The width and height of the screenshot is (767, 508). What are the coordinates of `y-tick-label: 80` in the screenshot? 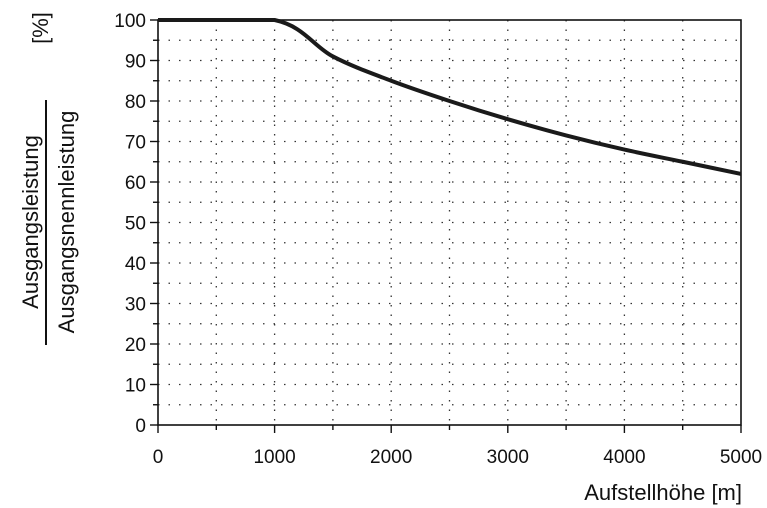 It's located at (135, 102).